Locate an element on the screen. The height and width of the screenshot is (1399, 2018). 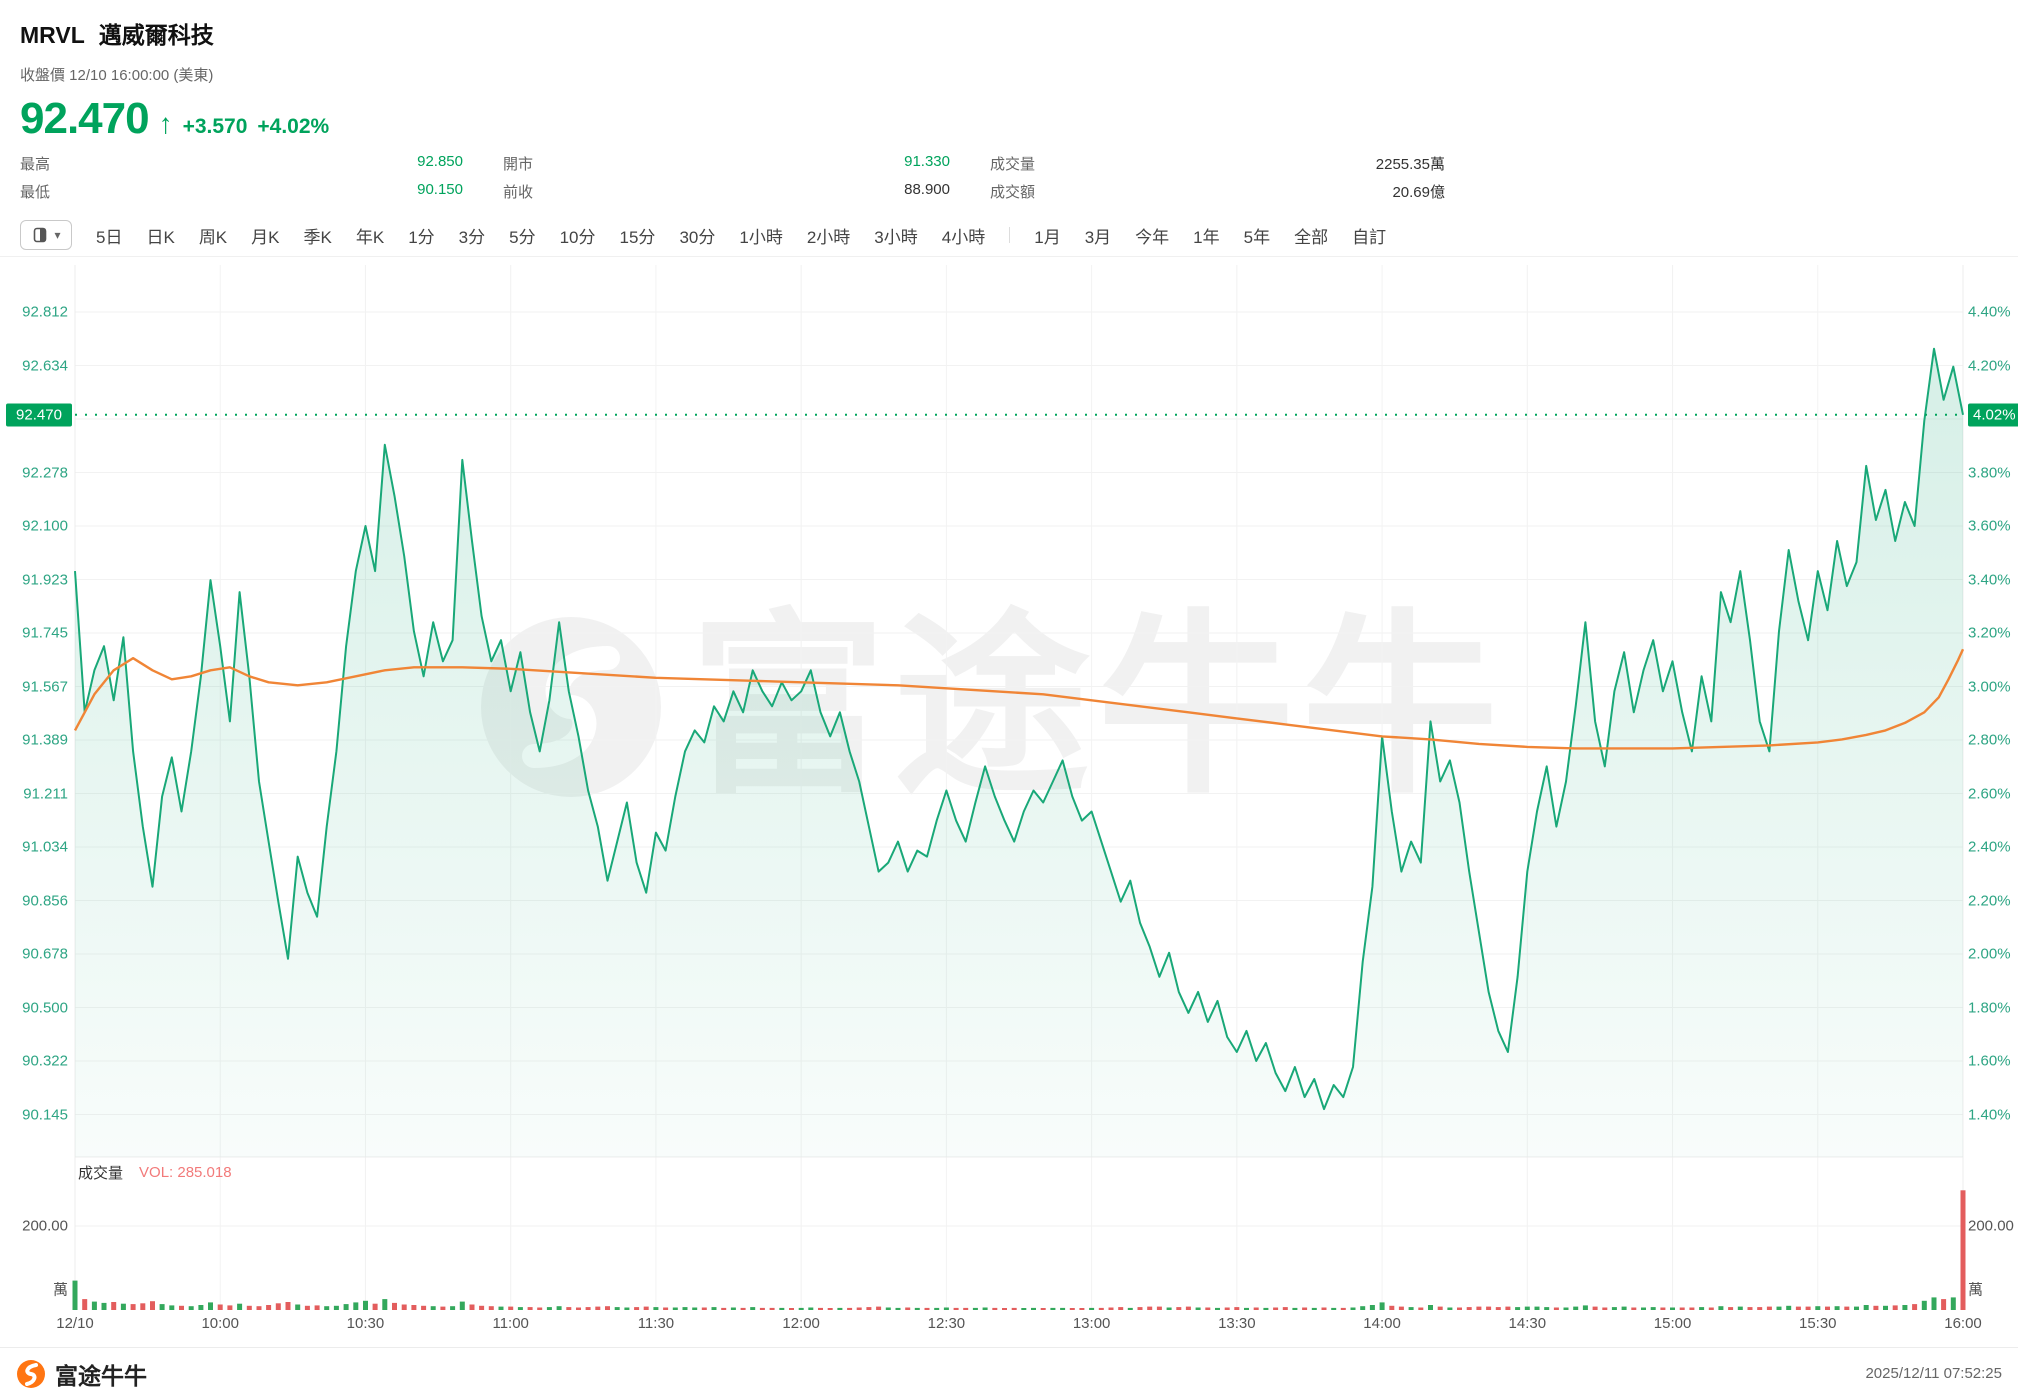
x-axis-label: 15:30 is located at coordinates (1817, 1324).